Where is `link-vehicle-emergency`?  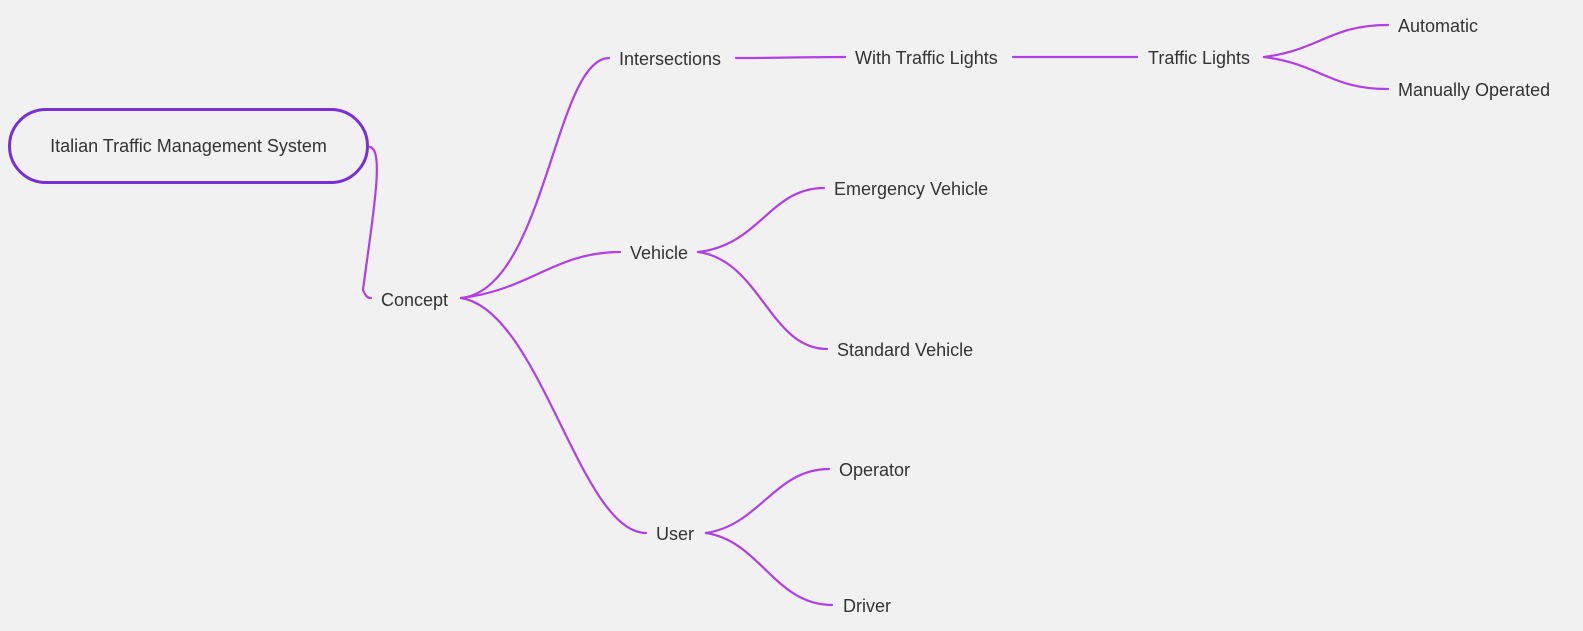 link-vehicle-emergency is located at coordinates (761, 220).